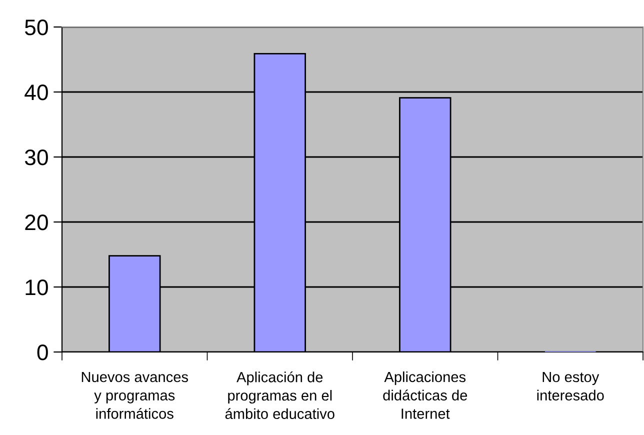 The height and width of the screenshot is (435, 644). Describe the element at coordinates (425, 395) in the screenshot. I see `x-tick-label: Aplicaciones didácticas de Internet` at that location.